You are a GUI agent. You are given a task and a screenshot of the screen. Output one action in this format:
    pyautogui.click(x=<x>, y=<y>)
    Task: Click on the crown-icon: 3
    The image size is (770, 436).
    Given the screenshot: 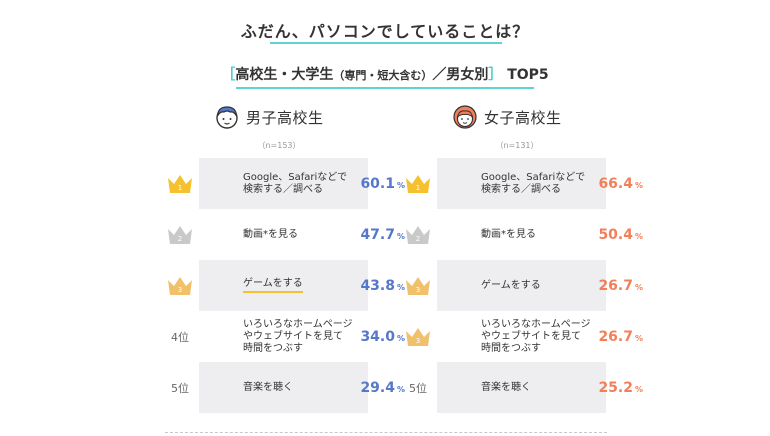 What is the action you would take?
    pyautogui.click(x=418, y=285)
    